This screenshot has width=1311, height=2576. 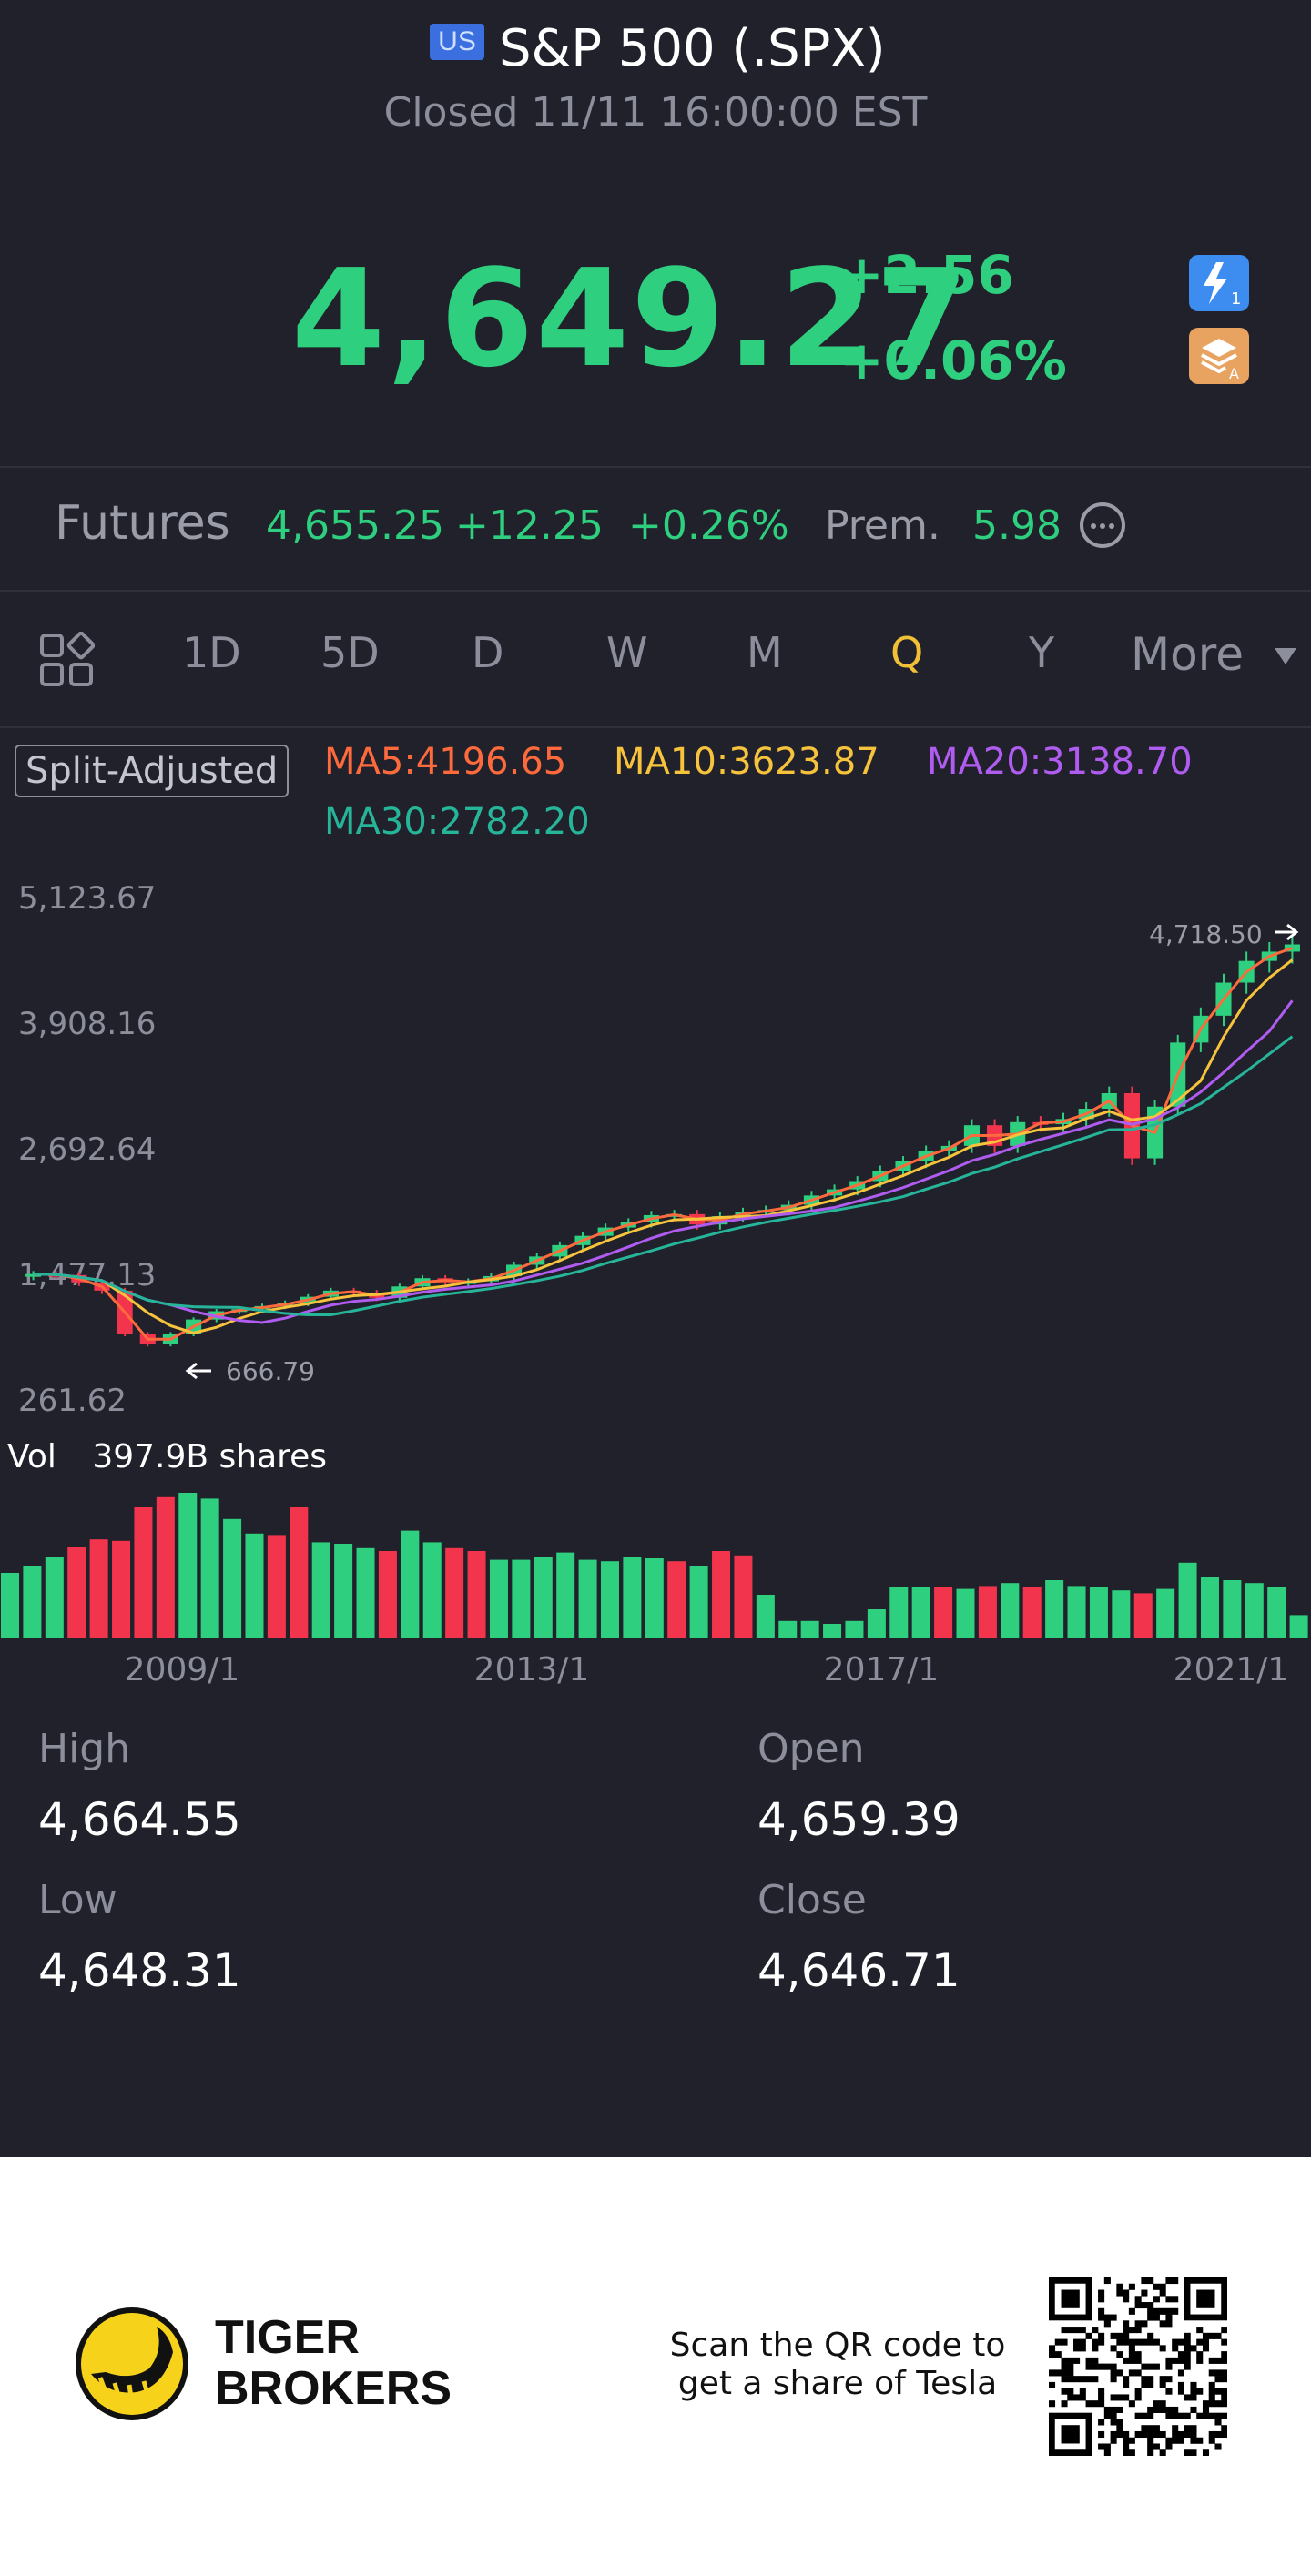 I want to click on ma-line-ma10, so click(x=663, y=1146).